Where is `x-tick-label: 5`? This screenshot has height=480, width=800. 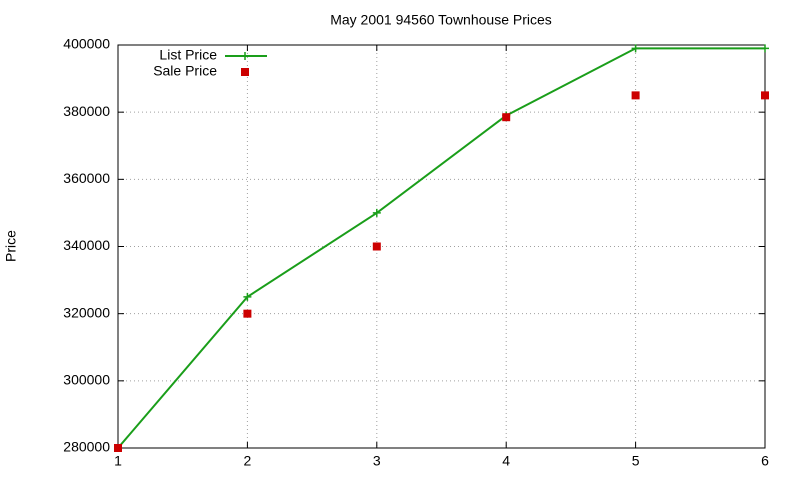 x-tick-label: 5 is located at coordinates (636, 461).